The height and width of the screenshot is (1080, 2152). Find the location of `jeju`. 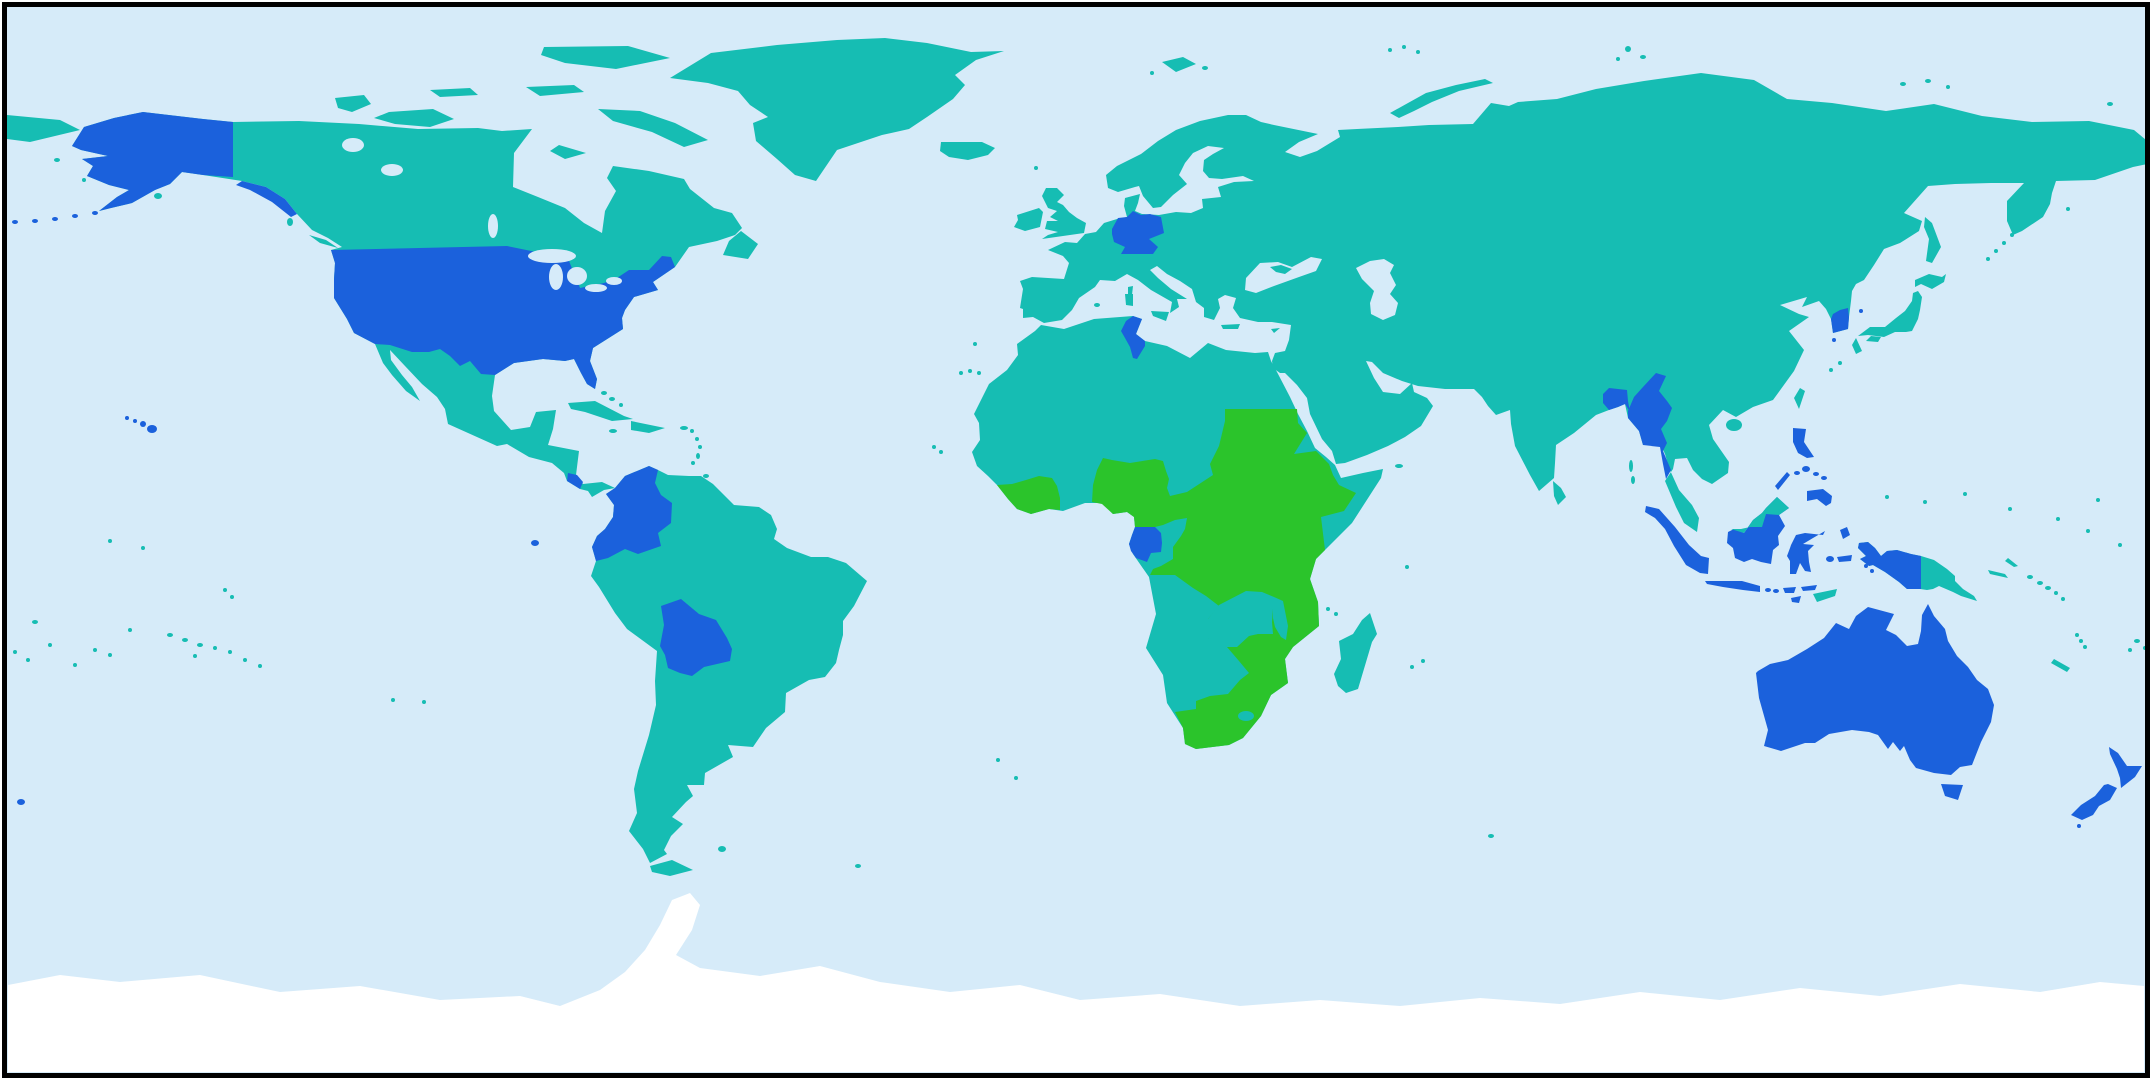

jeju is located at coordinates (1834, 340).